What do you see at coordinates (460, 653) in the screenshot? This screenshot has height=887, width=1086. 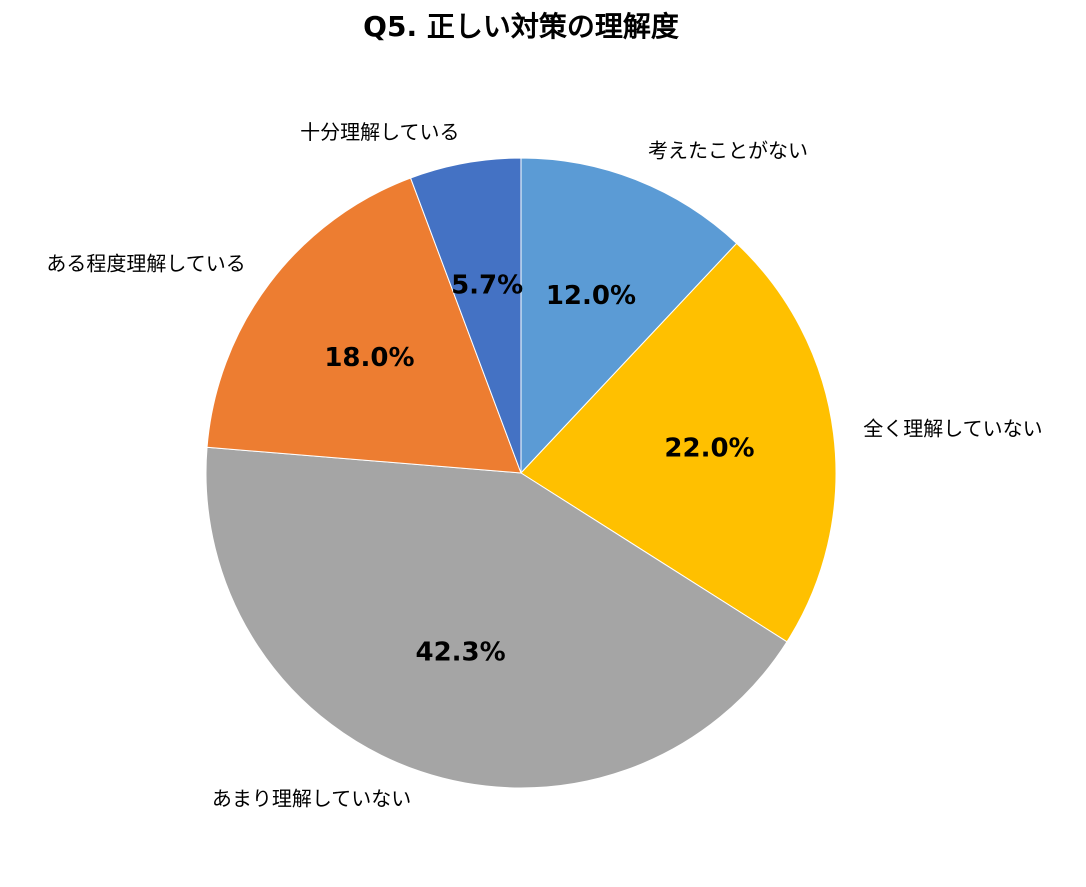 I see `value-label: 42.3%` at bounding box center [460, 653].